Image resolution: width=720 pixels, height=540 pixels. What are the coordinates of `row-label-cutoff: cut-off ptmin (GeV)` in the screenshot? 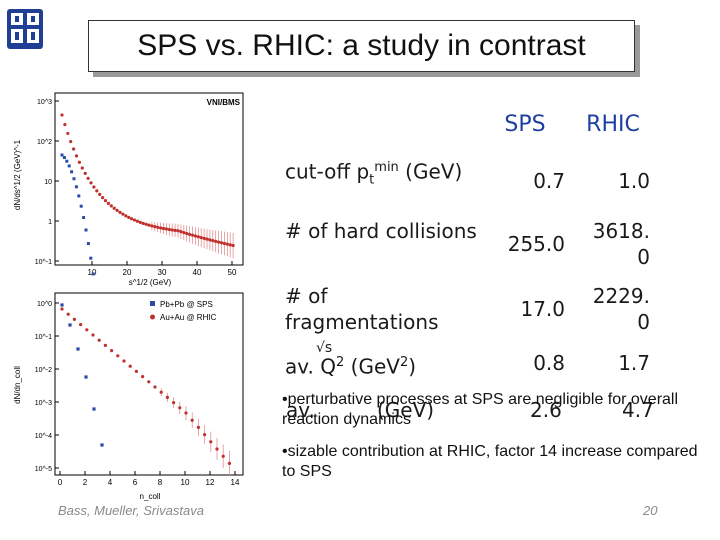 It's located at (374, 173).